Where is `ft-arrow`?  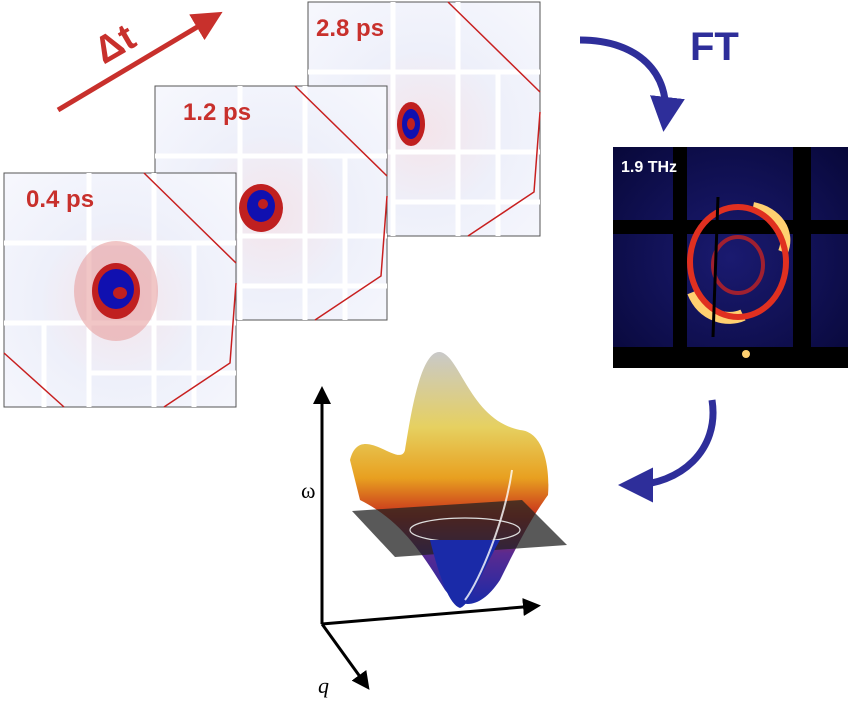 ft-arrow is located at coordinates (632, 84).